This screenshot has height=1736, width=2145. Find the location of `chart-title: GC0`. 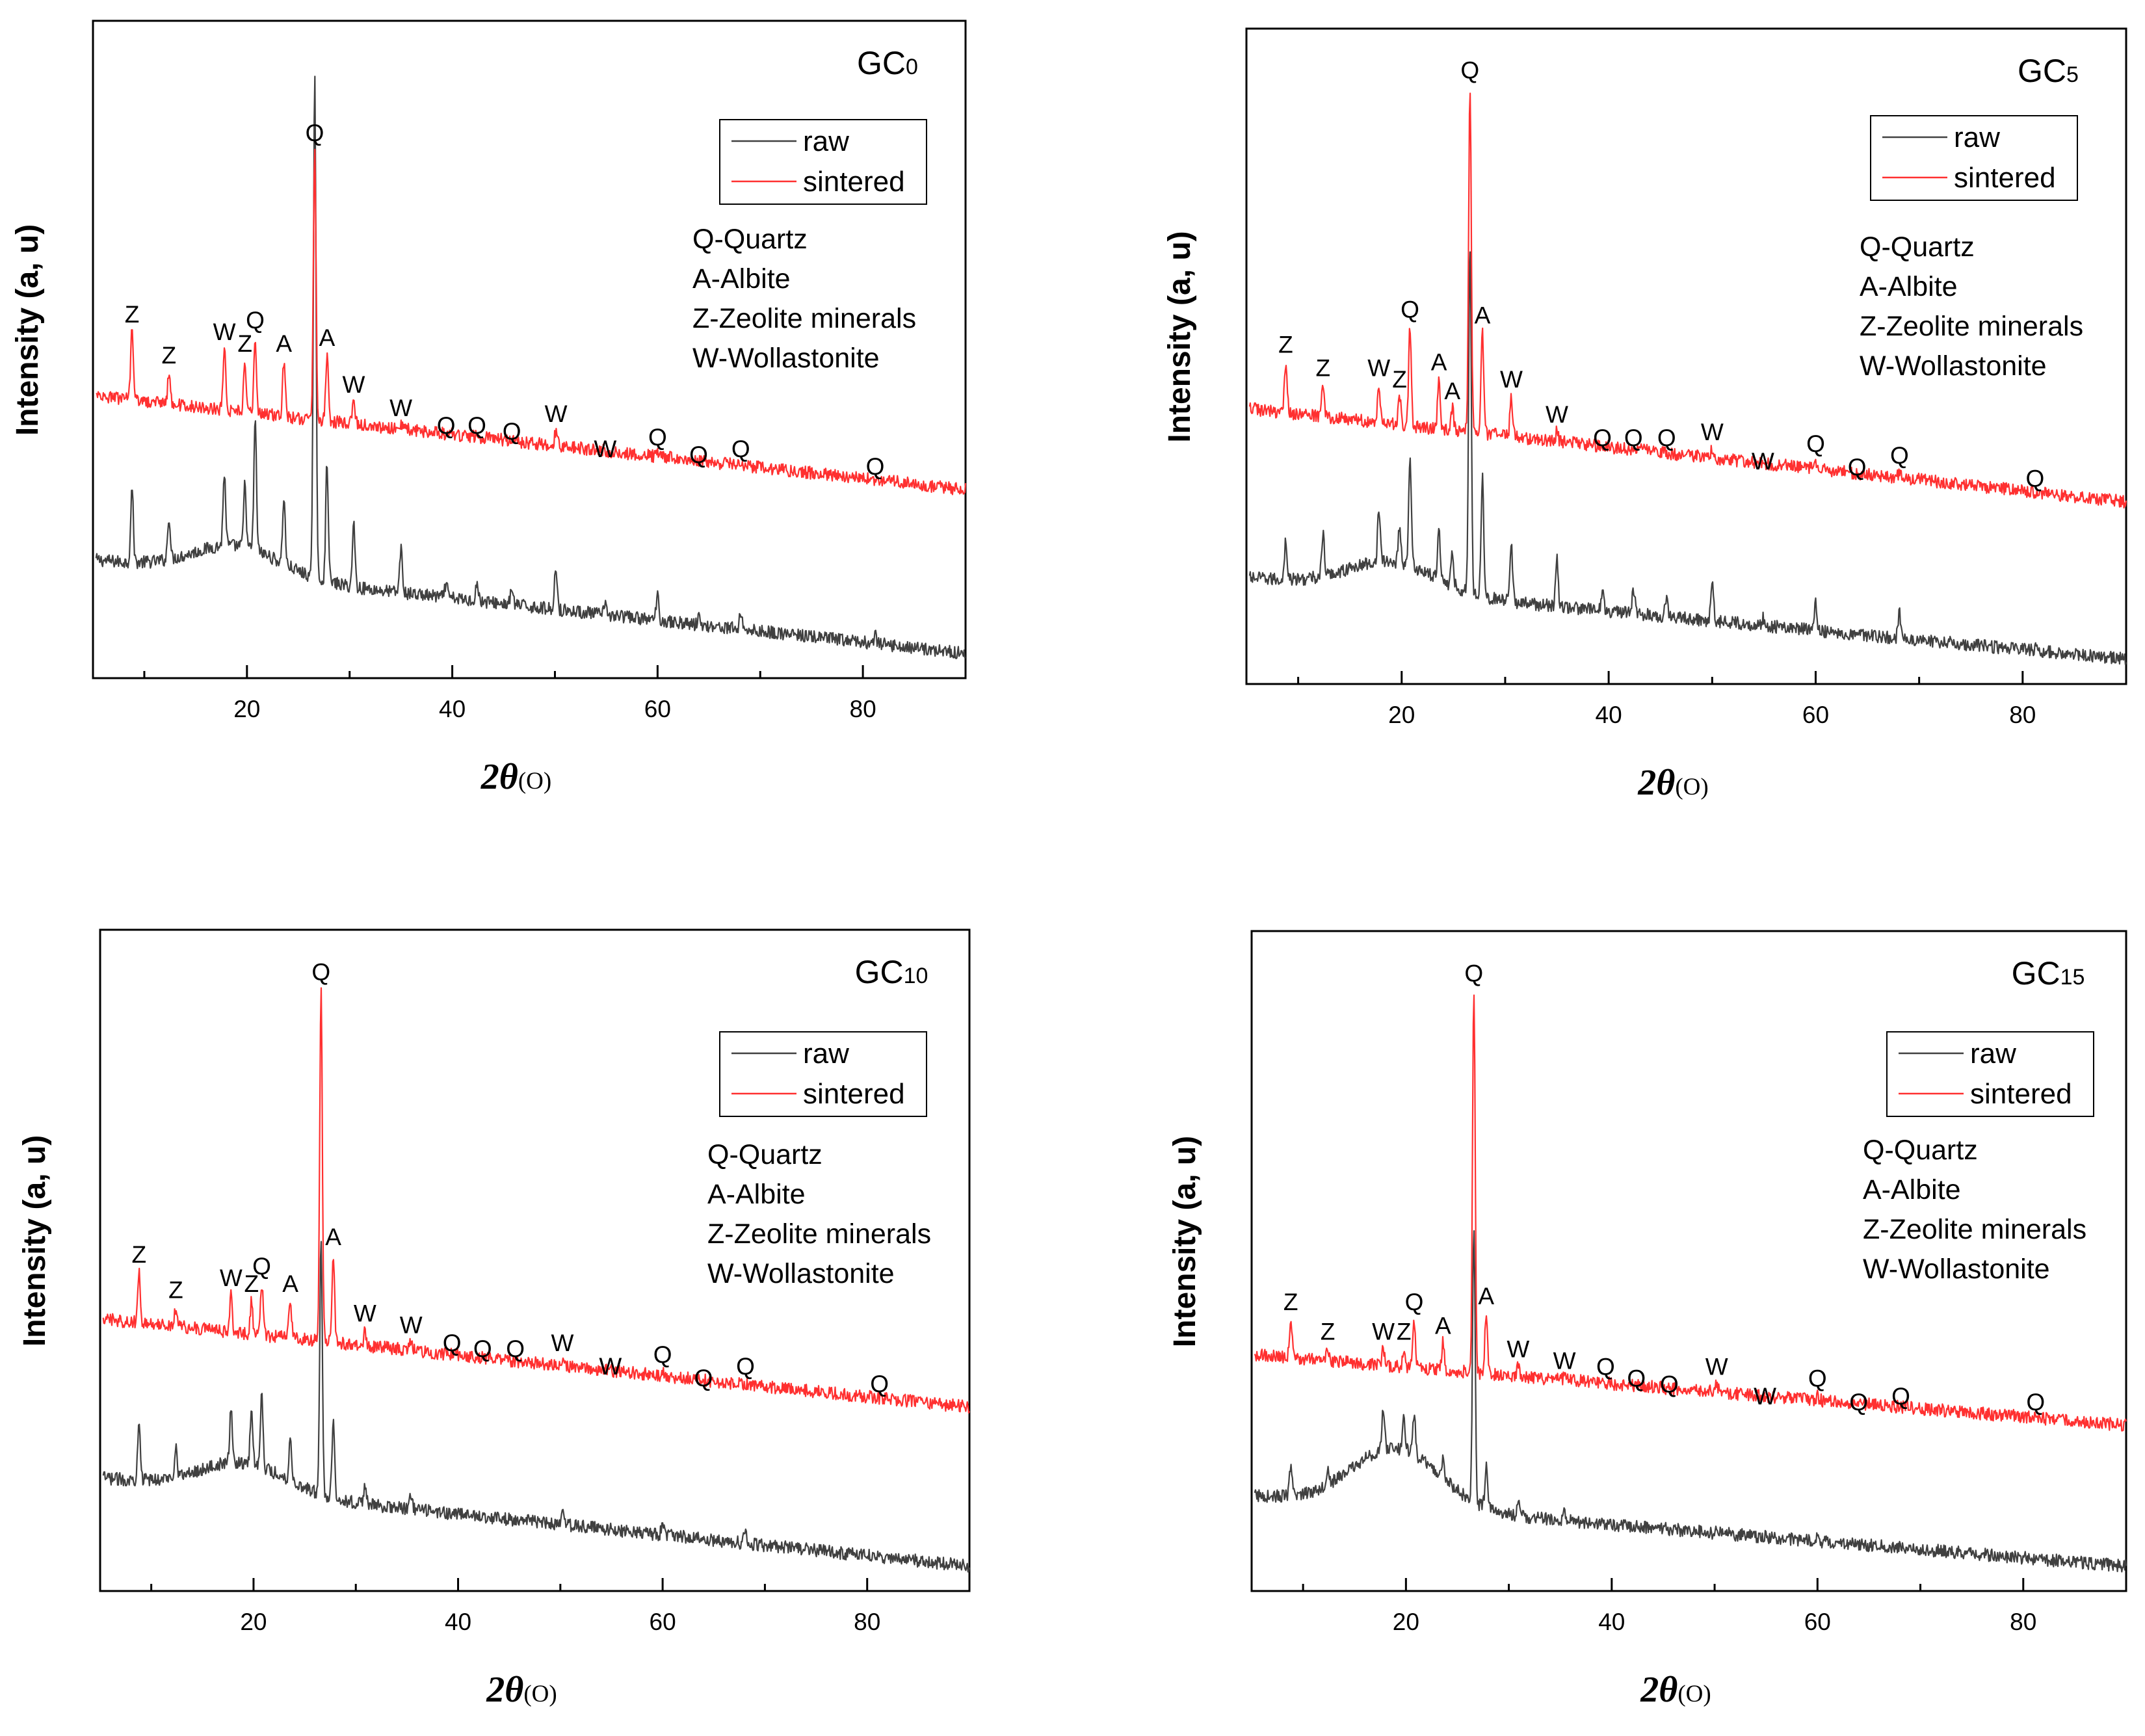

chart-title: GC0 is located at coordinates (887, 63).